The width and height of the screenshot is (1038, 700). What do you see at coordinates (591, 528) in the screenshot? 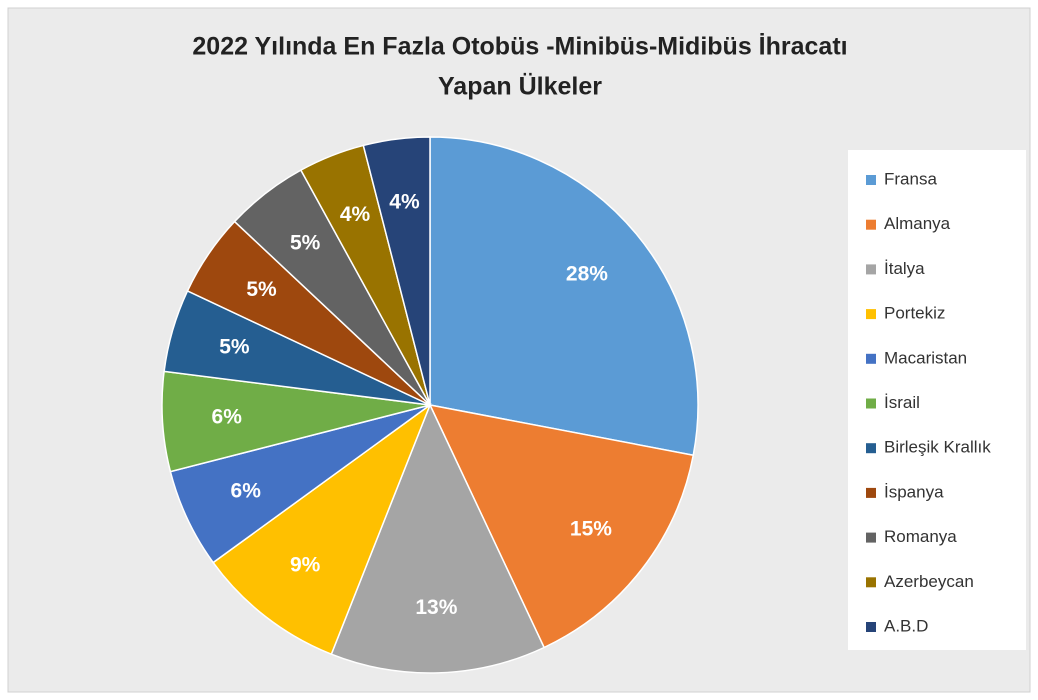
I see `data-label: 15%` at bounding box center [591, 528].